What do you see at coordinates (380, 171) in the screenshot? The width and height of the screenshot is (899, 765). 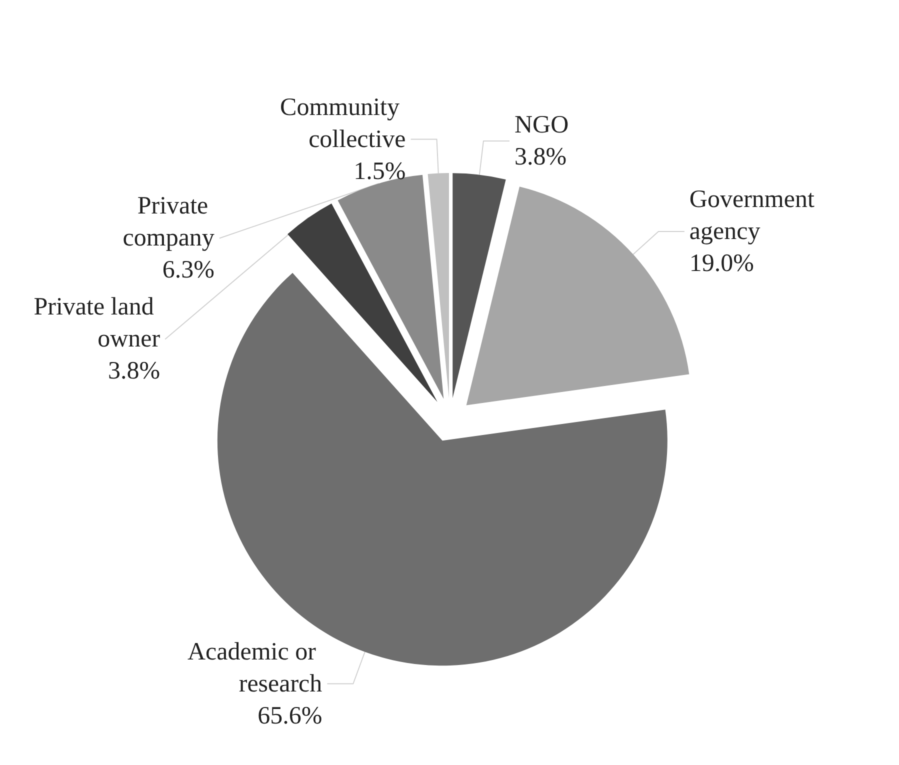 I see `data-label: 1.5%` at bounding box center [380, 171].